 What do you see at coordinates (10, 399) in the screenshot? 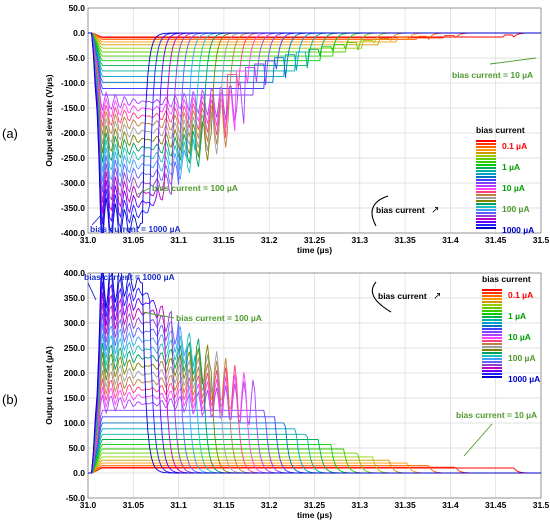
I see `panel-label: (b)` at bounding box center [10, 399].